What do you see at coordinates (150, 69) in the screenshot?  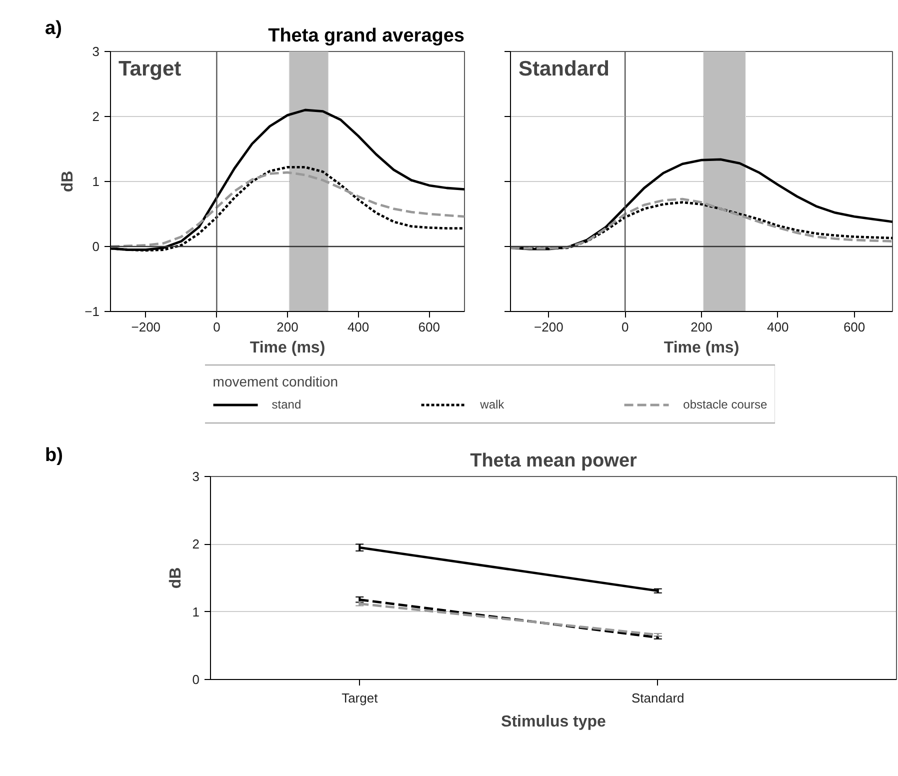 I see `annotation: Target` at bounding box center [150, 69].